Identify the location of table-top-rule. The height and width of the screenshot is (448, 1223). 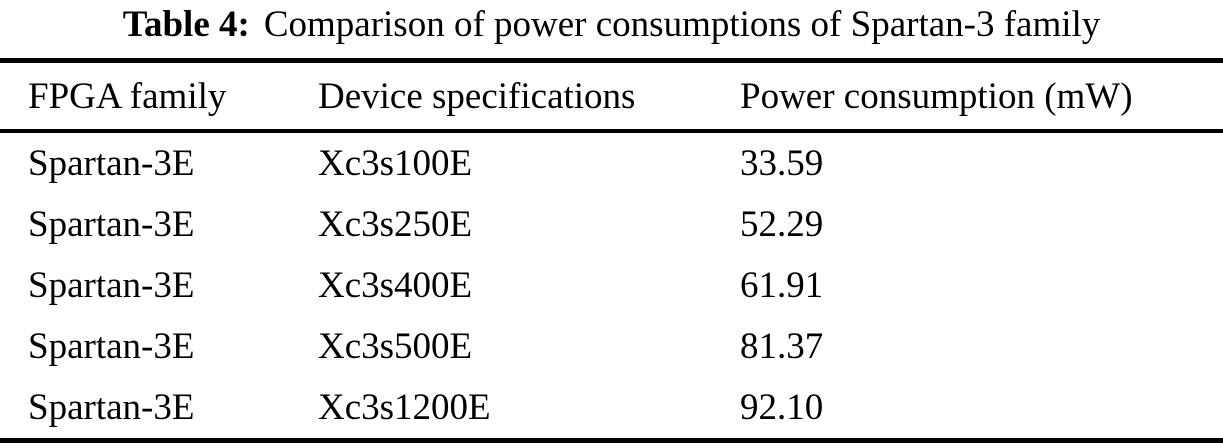
(611, 60).